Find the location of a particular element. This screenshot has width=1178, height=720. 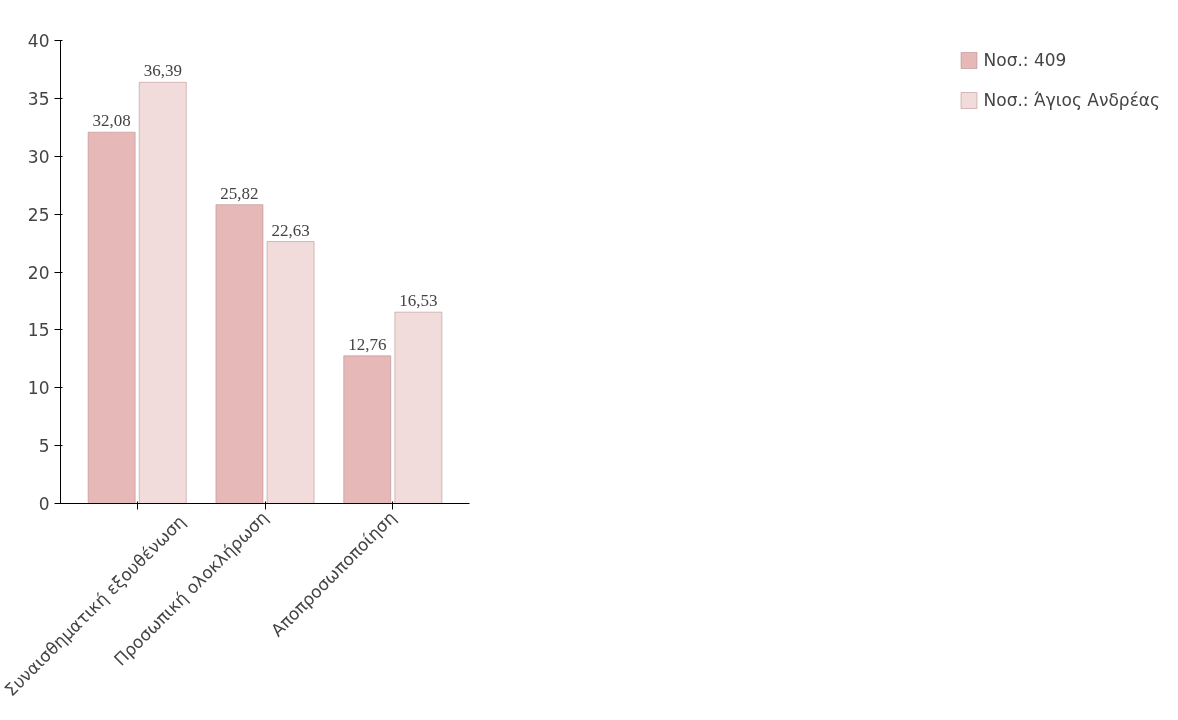

y-tick-label: 25 is located at coordinates (38, 214).